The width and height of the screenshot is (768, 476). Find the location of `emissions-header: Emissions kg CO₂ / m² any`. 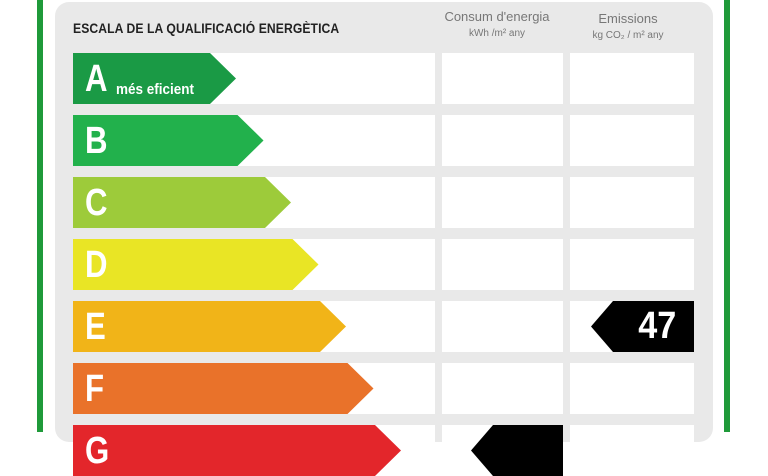

emissions-header: Emissions kg CO₂ / m² any is located at coordinates (628, 27).